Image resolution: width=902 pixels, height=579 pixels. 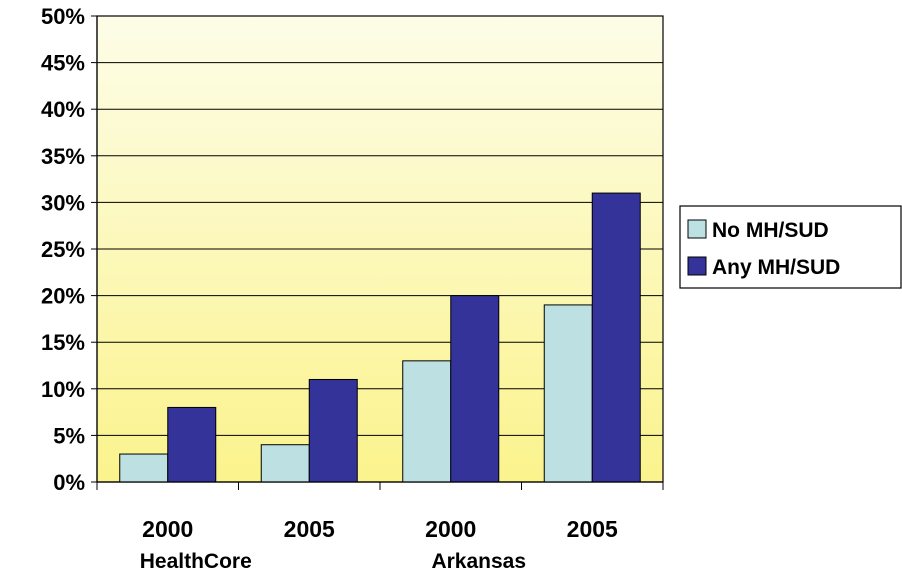 I want to click on y-tick-label: 20%, so click(x=63, y=296).